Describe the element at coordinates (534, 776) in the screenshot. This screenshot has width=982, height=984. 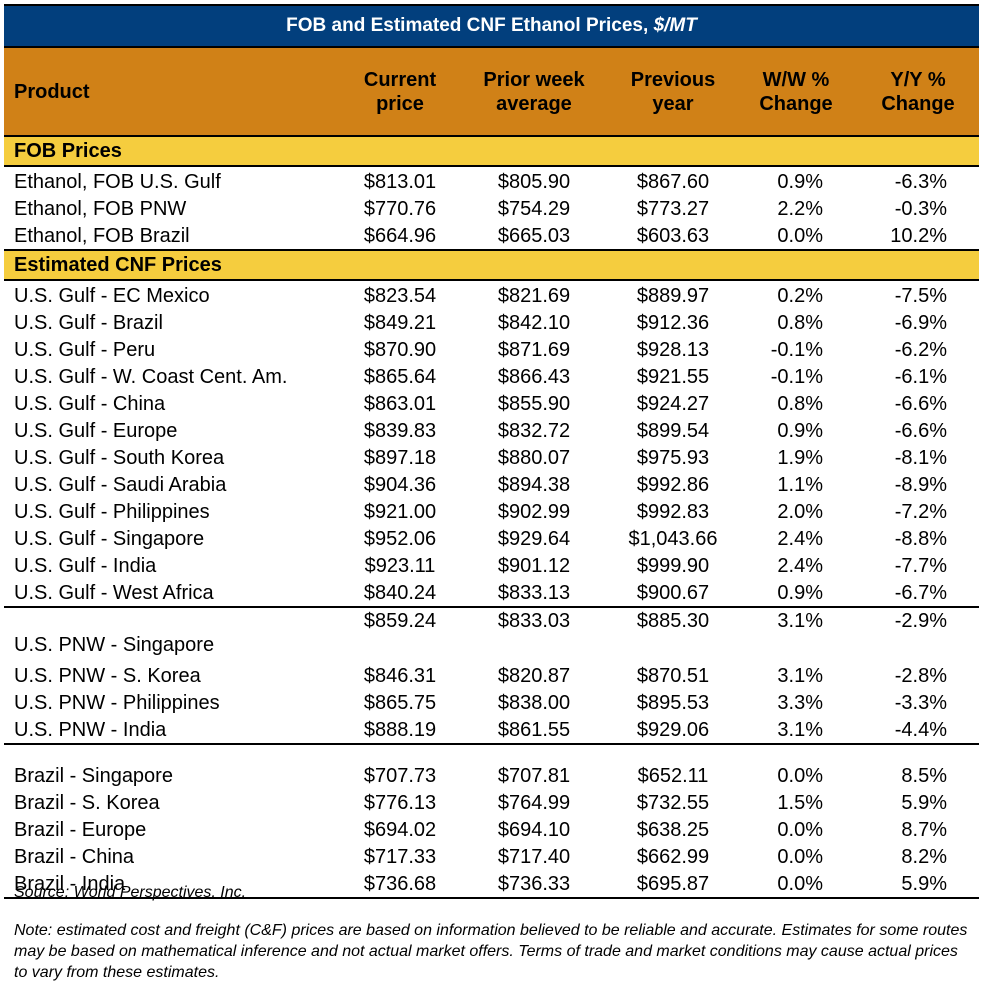
I see `cell-prior-week-average: $707.81` at that location.